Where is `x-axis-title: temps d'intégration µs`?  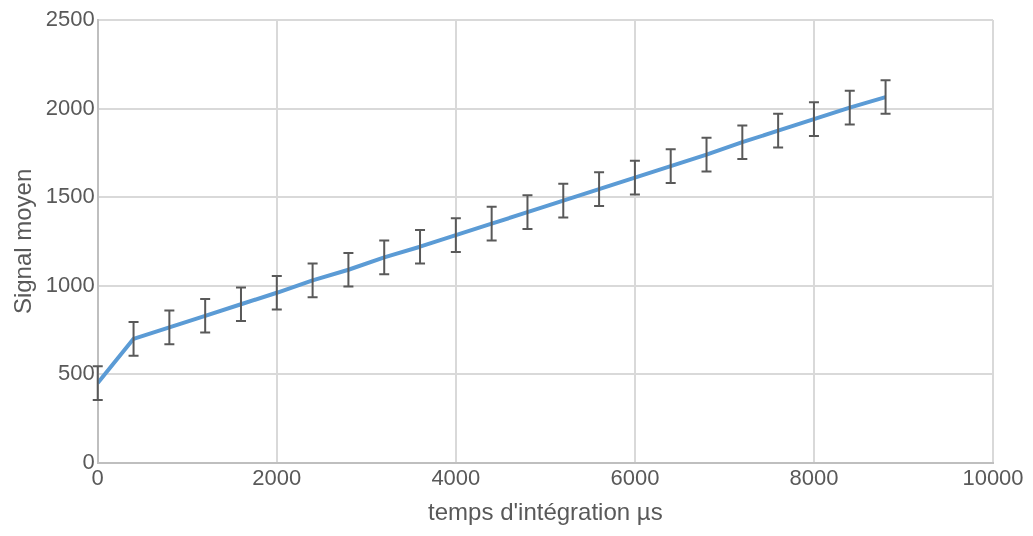 x-axis-title: temps d'intégration µs is located at coordinates (545, 512).